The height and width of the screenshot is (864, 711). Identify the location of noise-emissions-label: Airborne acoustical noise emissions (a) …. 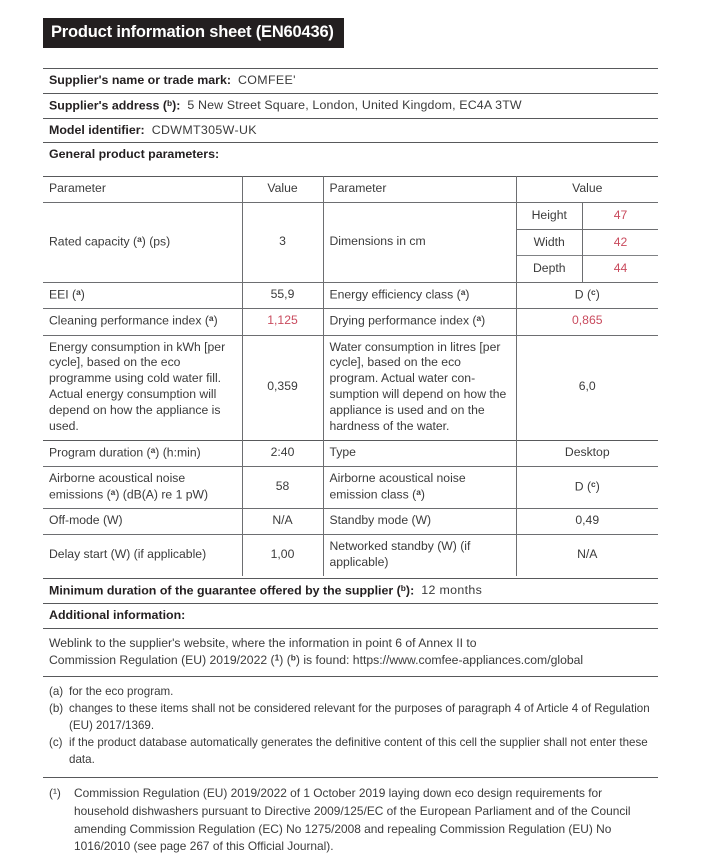
(129, 486).